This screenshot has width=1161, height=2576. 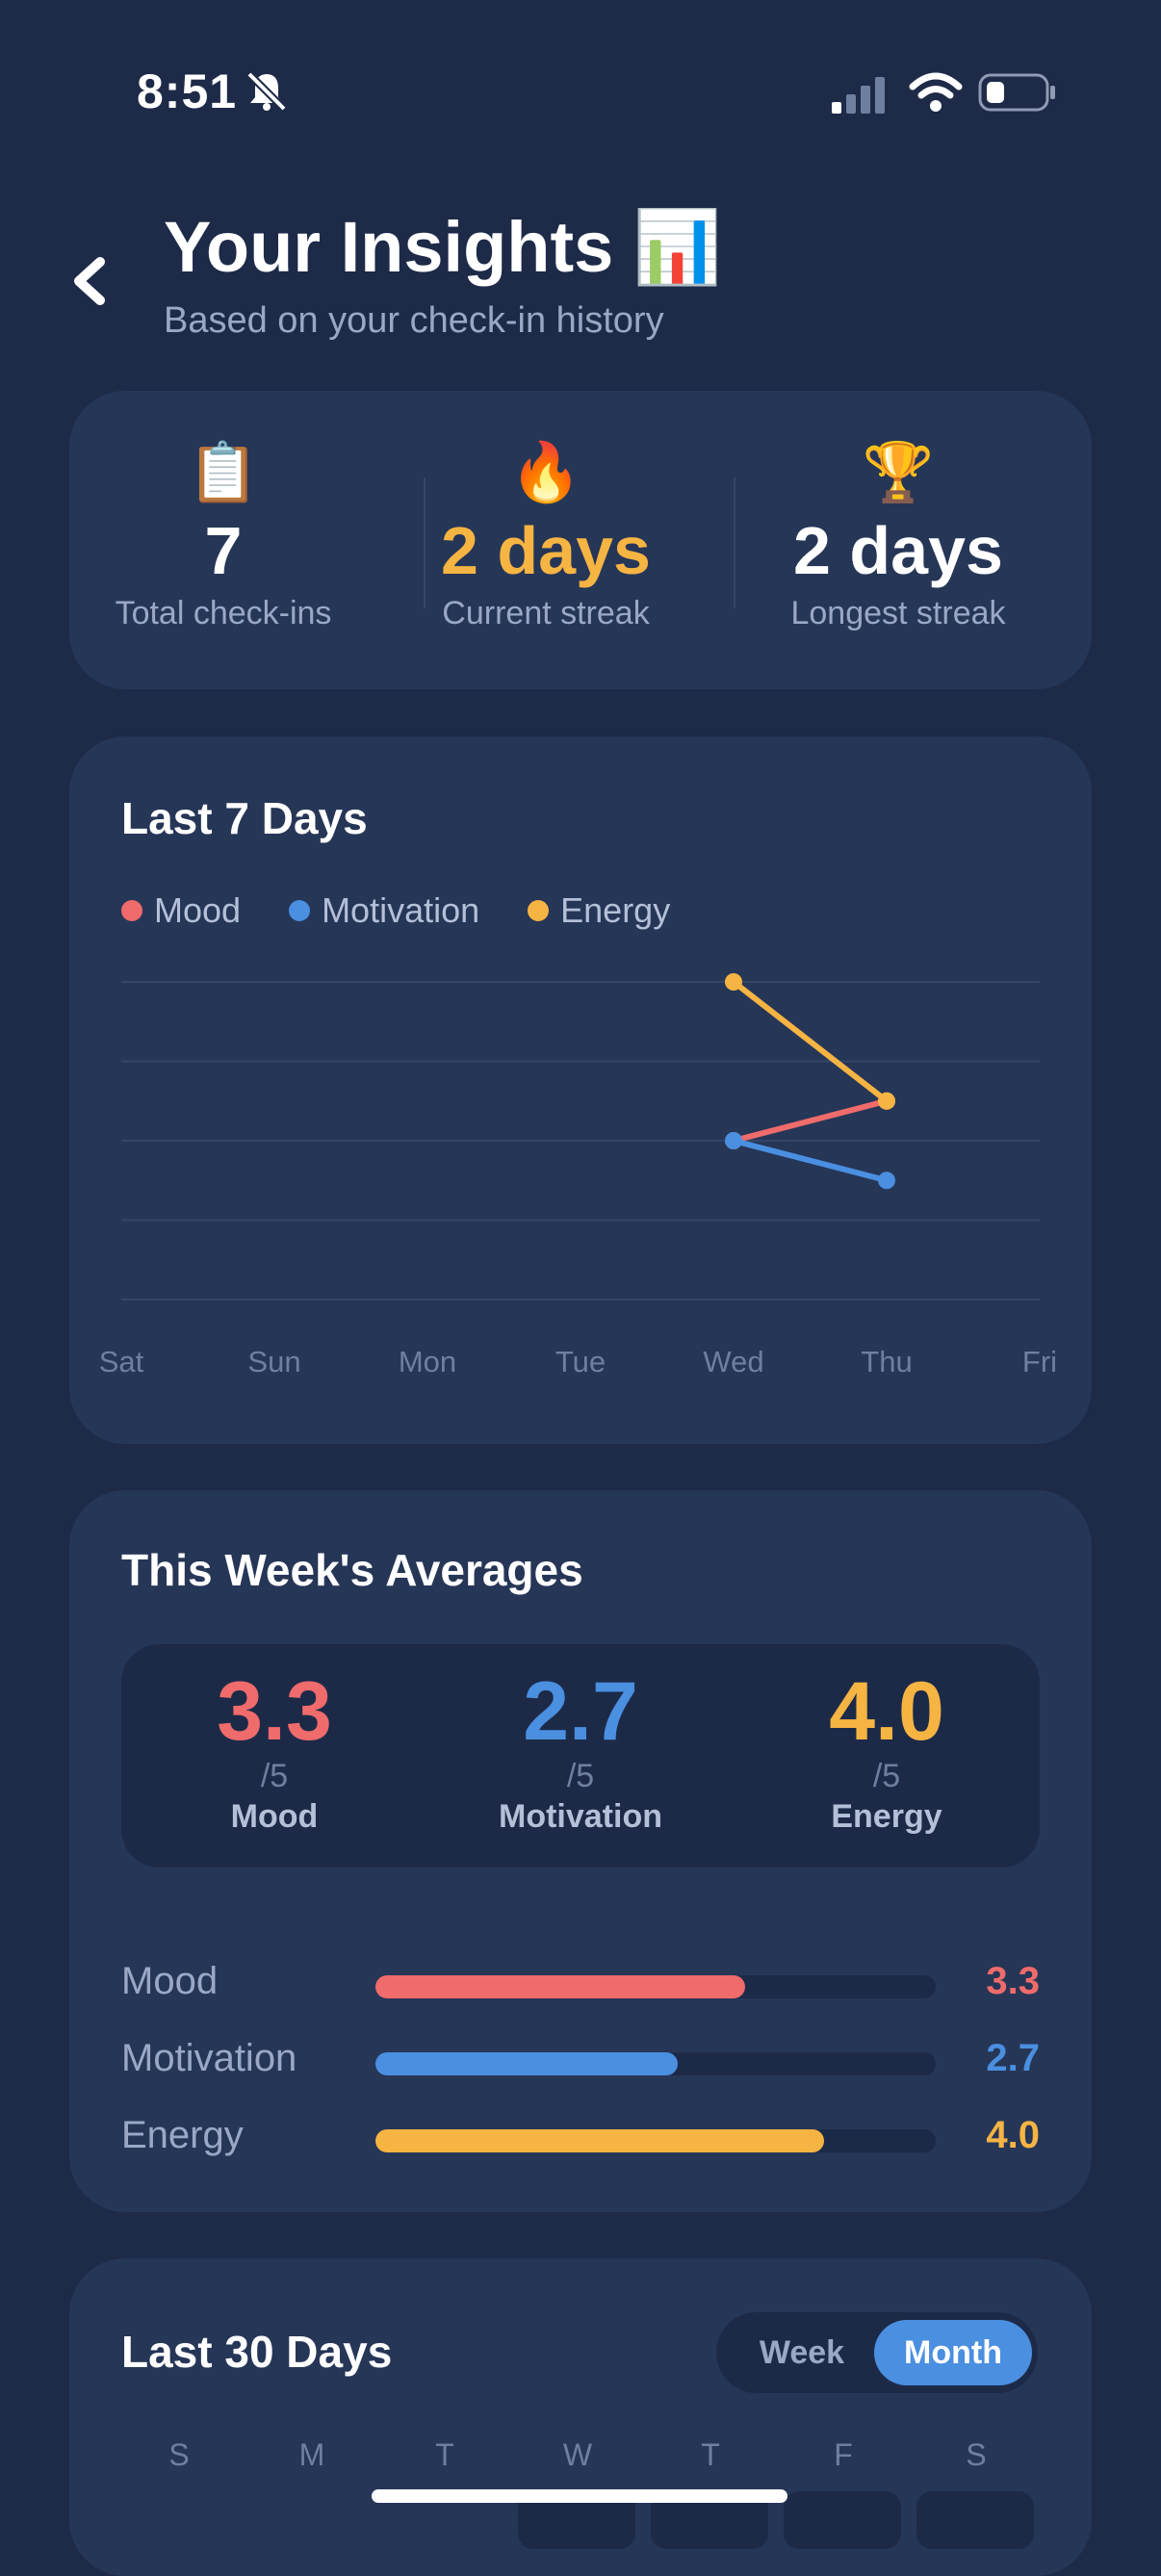 I want to click on average-energy: 4.0 /5 Energy, so click(x=887, y=1740).